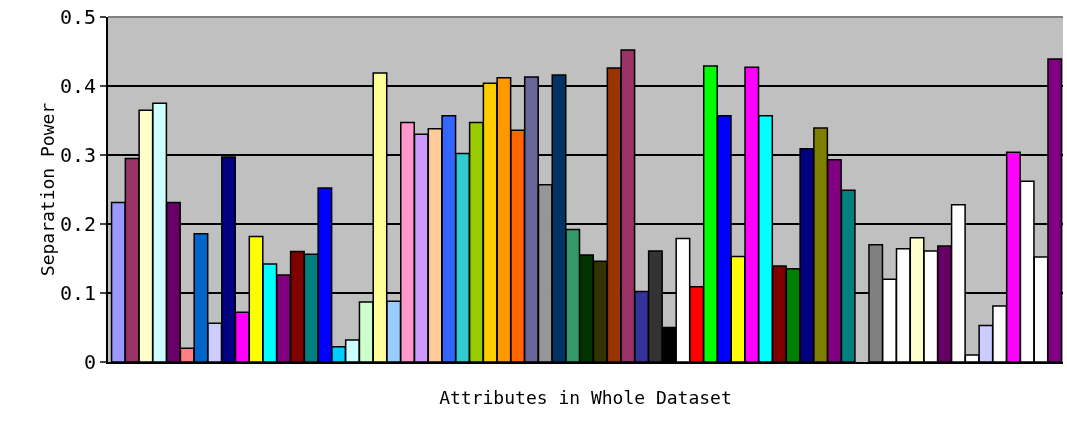 The height and width of the screenshot is (421, 1067). What do you see at coordinates (77, 224) in the screenshot?
I see `y-tick-label: 0.2` at bounding box center [77, 224].